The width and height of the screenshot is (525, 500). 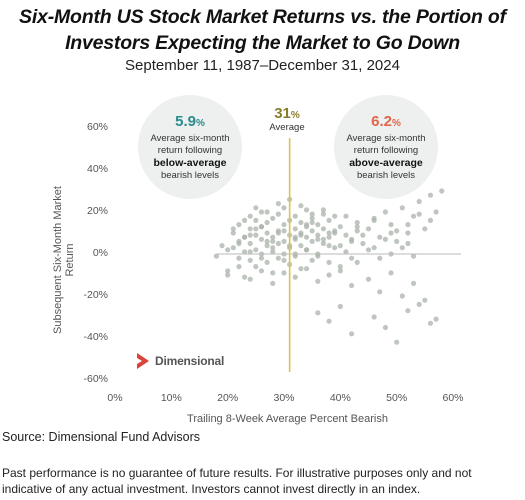 What do you see at coordinates (287, 419) in the screenshot?
I see `x-axis-title: Trailing 8-Week Average Percent Bearish` at bounding box center [287, 419].